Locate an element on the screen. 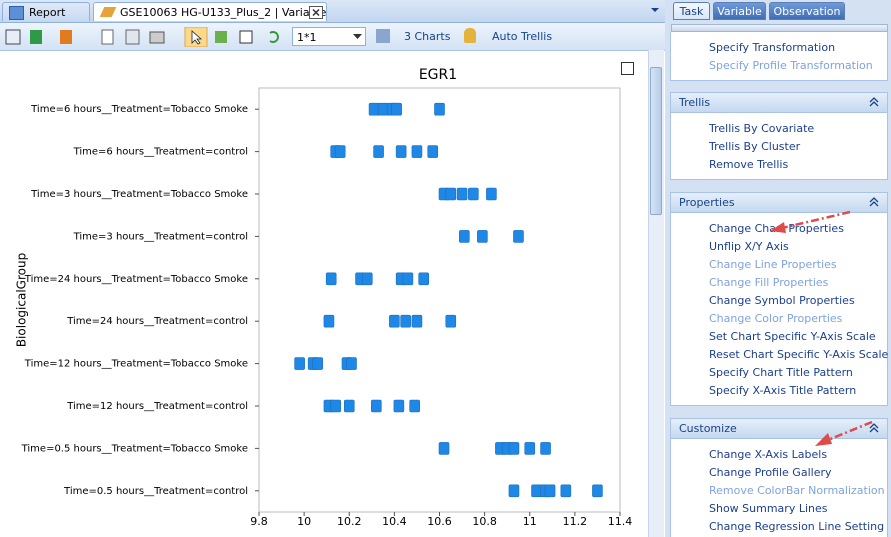 This screenshot has height=537, width=891. layout-combo: 1*1 is located at coordinates (329, 36).